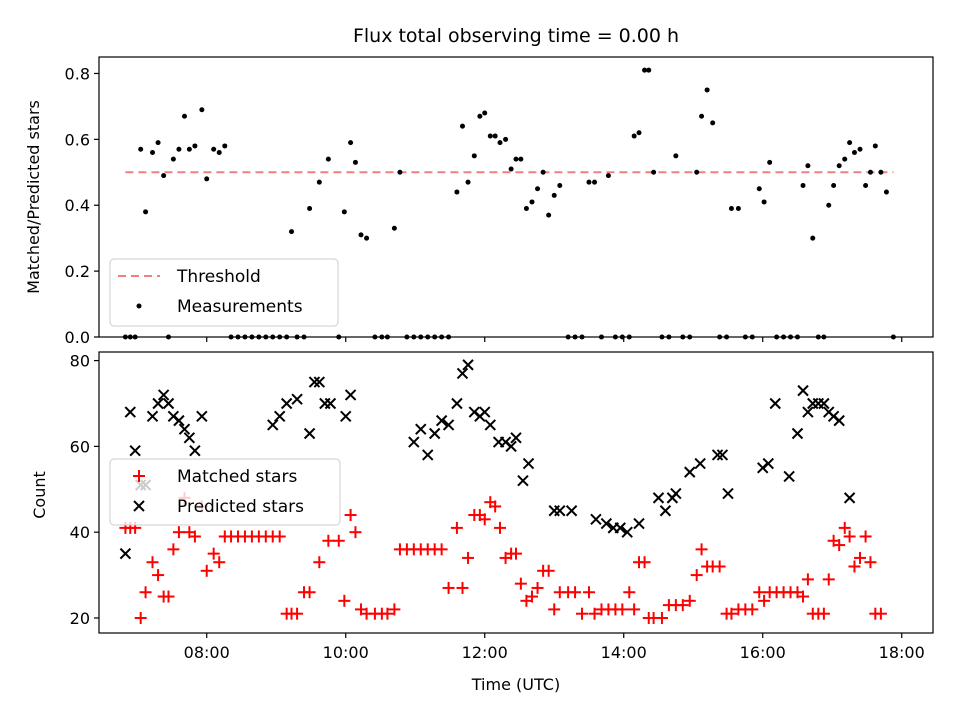 This screenshot has height=720, width=960. What do you see at coordinates (218, 277) in the screenshot?
I see `legend-threshold-label: Threshold` at bounding box center [218, 277].